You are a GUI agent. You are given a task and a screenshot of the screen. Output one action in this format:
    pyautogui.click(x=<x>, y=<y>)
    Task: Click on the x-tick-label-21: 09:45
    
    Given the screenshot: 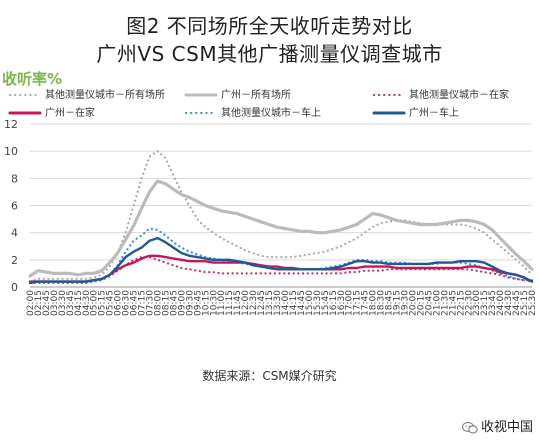 What is the action you would take?
    pyautogui.click(x=198, y=303)
    